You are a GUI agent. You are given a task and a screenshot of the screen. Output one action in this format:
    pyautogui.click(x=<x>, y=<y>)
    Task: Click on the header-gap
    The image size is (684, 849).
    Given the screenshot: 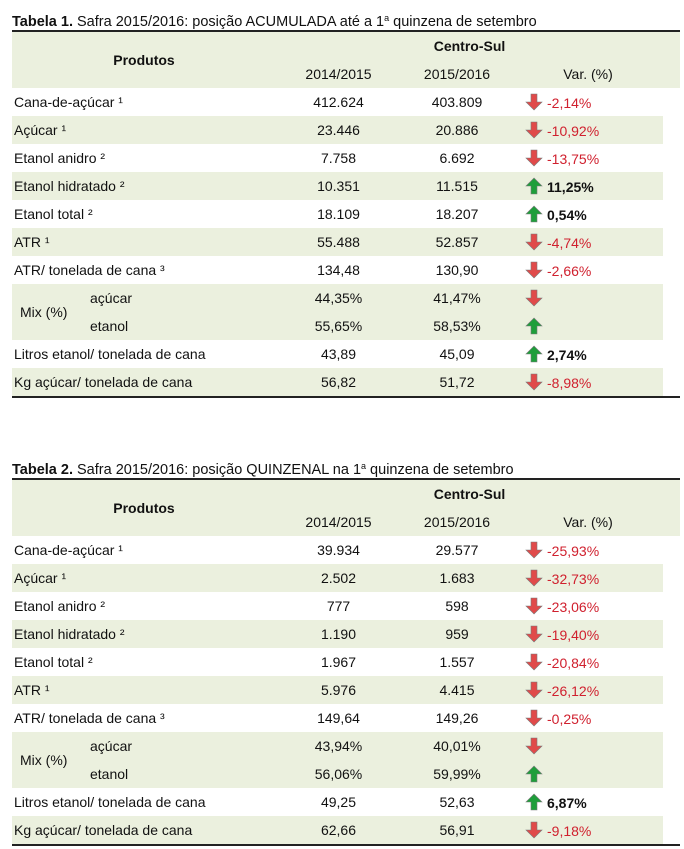 What is the action you would take?
    pyautogui.click(x=672, y=507)
    